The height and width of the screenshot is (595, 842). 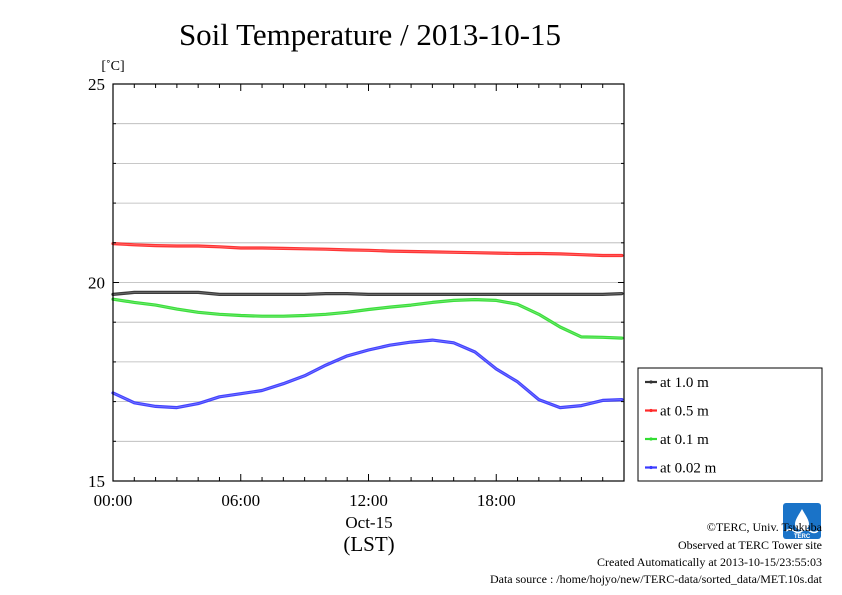 I want to click on legend-label: at 0.1 m, so click(x=684, y=440).